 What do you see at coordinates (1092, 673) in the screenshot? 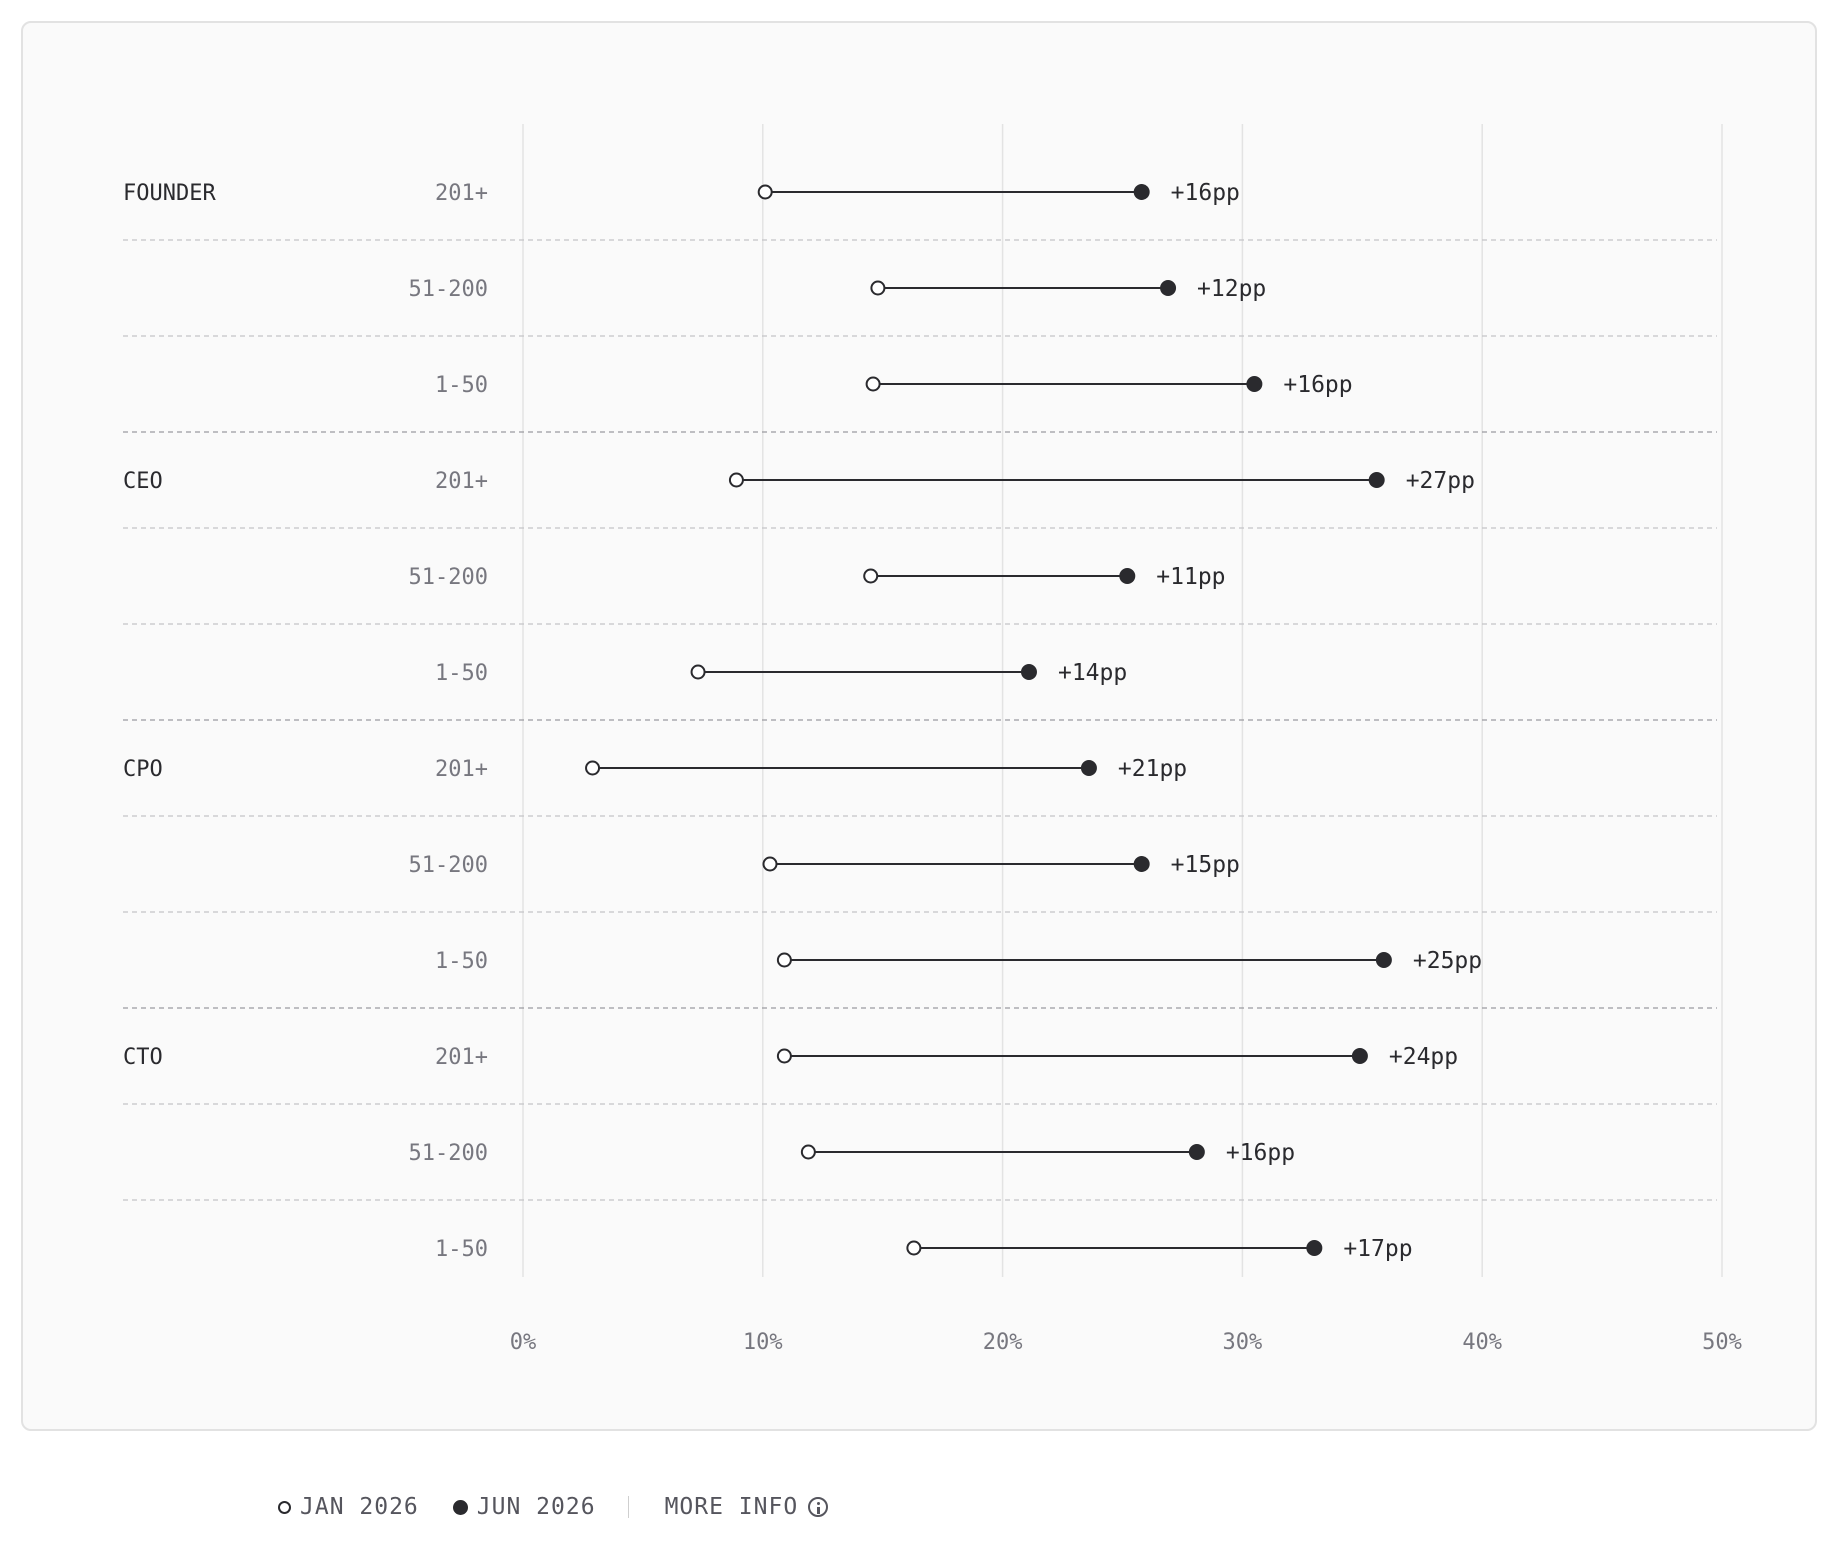
I see `delta-label: +14pp` at bounding box center [1092, 673].